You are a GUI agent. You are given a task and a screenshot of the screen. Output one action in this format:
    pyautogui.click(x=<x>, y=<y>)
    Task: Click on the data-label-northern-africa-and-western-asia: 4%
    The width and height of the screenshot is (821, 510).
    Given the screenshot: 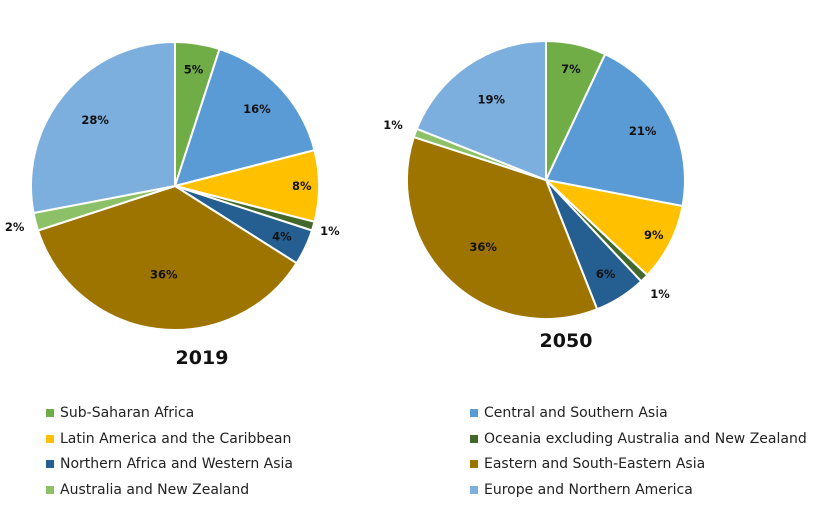 What is the action you would take?
    pyautogui.click(x=282, y=236)
    